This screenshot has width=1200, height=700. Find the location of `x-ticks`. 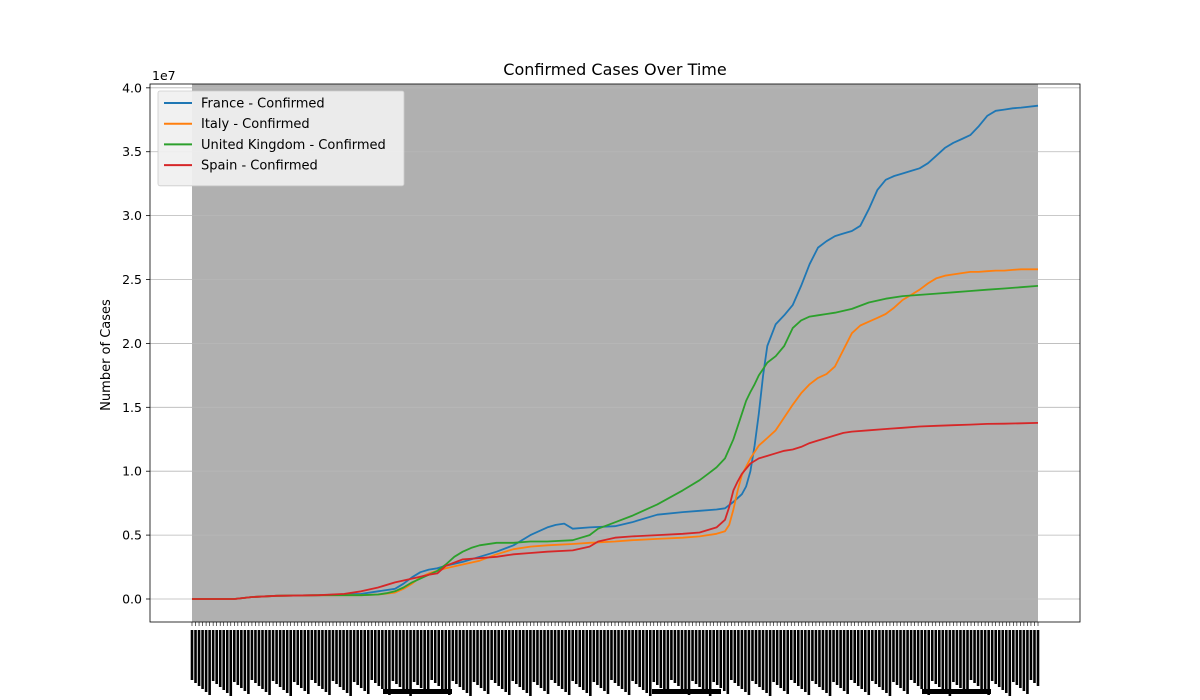

x-ticks is located at coordinates (615, 659).